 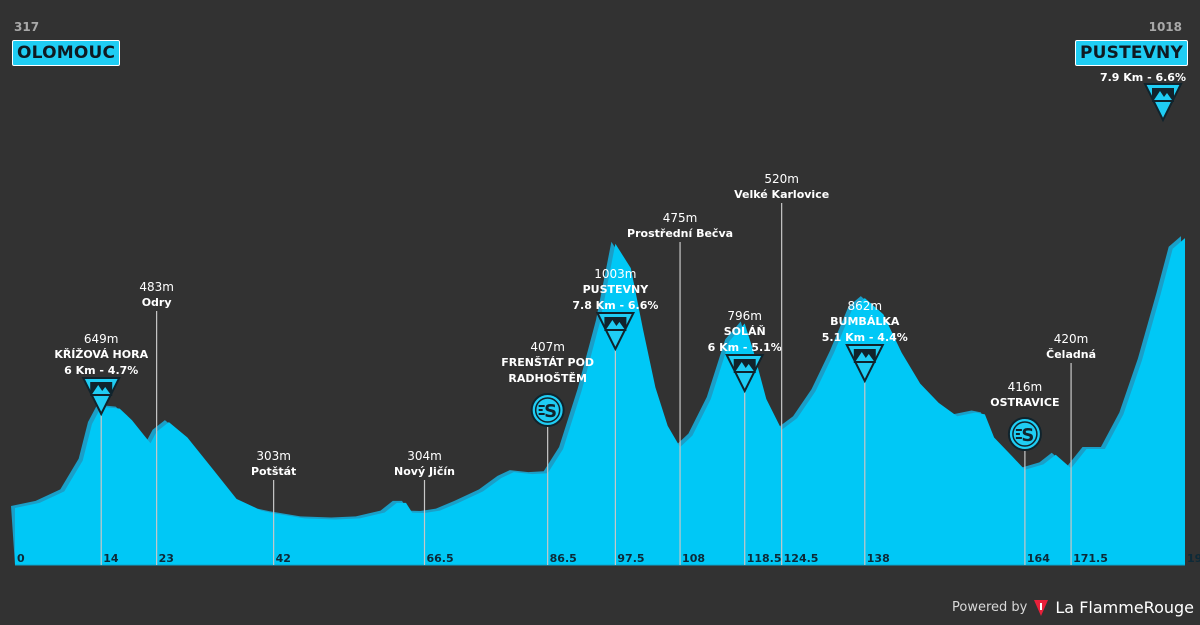 I want to click on point-elevation-label: 1003m, so click(x=615, y=274).